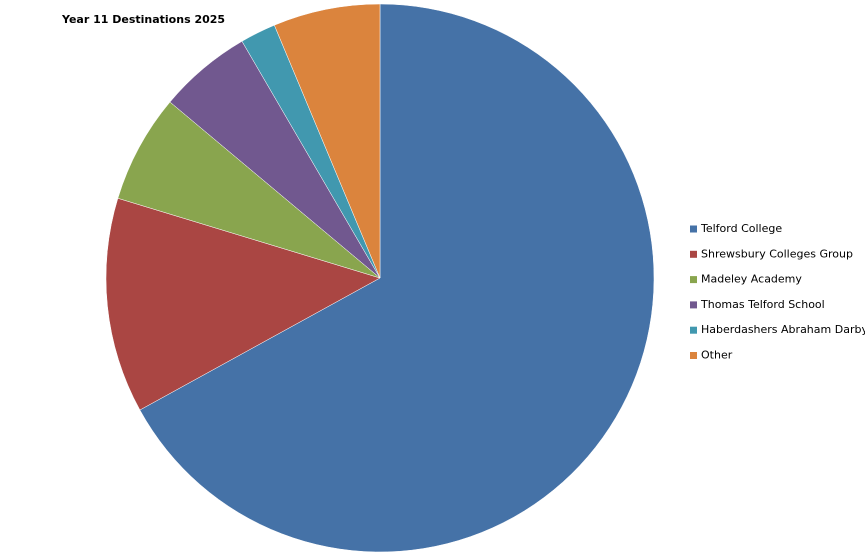  I want to click on legend-label: Shrewsbury Colleges Group, so click(777, 253).